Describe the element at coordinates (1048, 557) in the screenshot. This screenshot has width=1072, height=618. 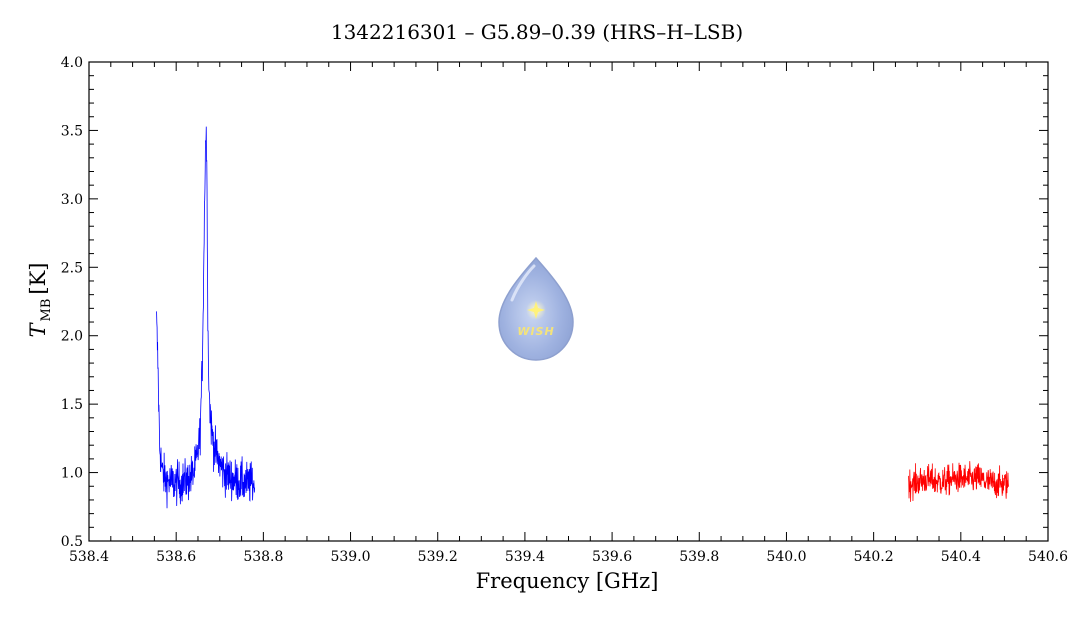
I see `x-tick-label: 540.6` at that location.